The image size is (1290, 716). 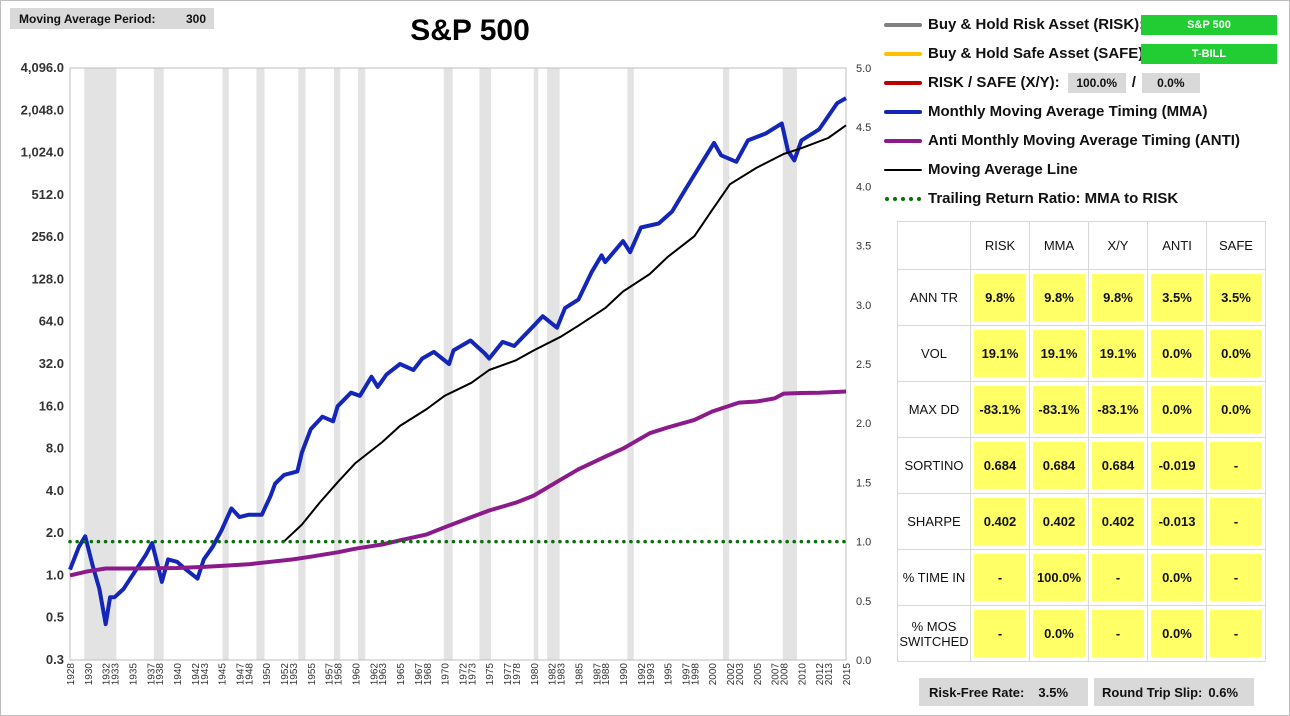 What do you see at coordinates (535, 674) in the screenshot?
I see `x-tick-label: 1980` at bounding box center [535, 674].